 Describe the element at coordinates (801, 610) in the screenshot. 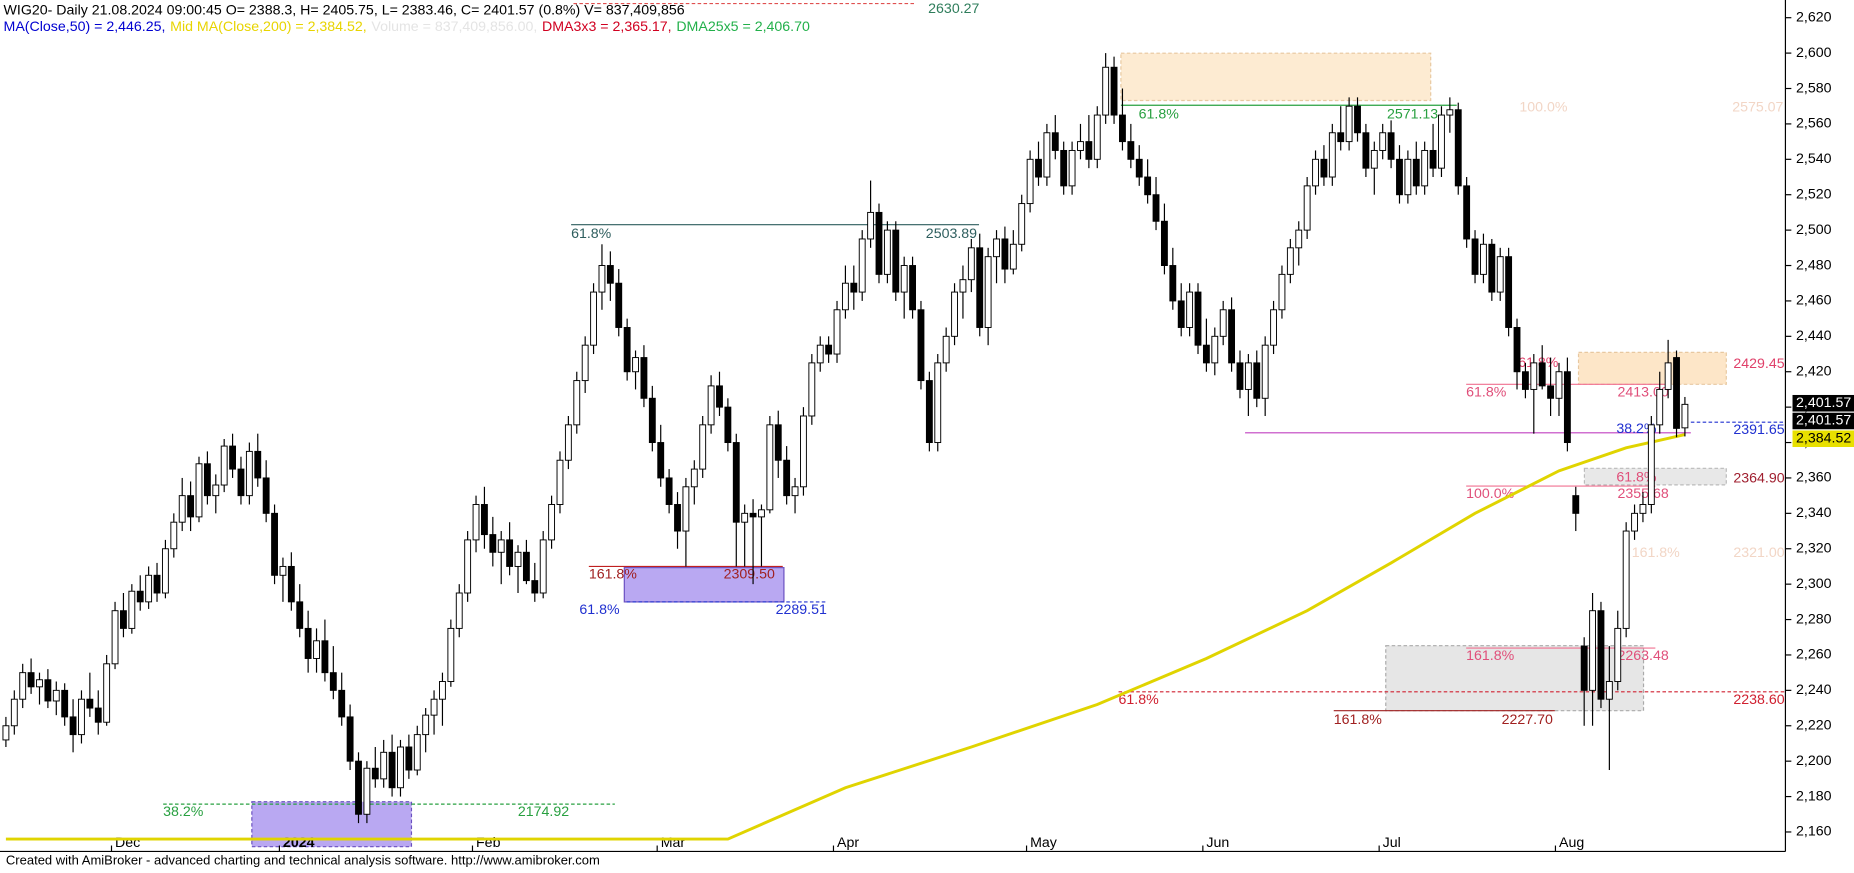

I see `annotation: 2289.51` at that location.